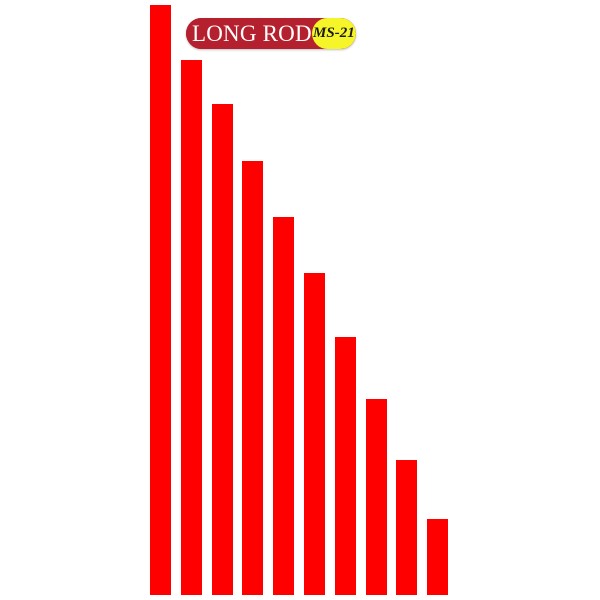 This screenshot has width=600, height=600. I want to click on product-code-badge: MS-21, so click(333, 33).